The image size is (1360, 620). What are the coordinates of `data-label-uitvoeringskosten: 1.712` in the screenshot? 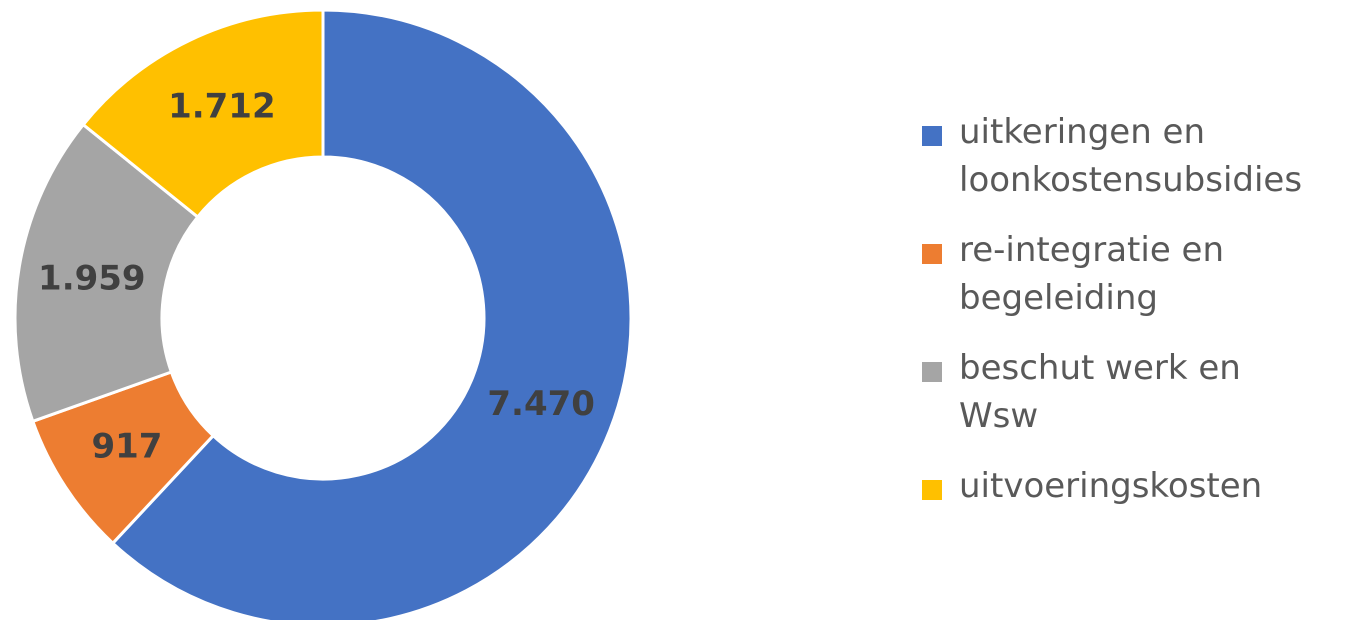 It's located at (222, 106).